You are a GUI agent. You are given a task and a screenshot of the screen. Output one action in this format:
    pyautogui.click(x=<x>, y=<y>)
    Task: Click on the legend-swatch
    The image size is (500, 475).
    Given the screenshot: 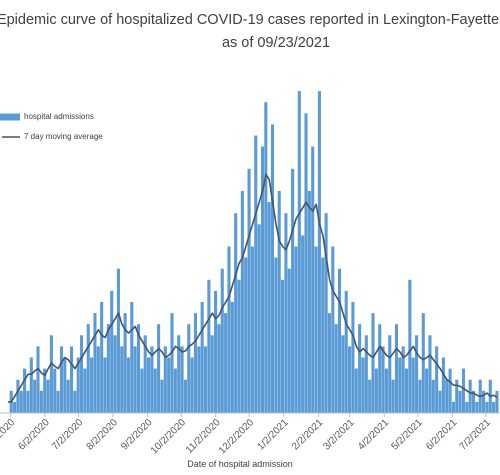 What is the action you would take?
    pyautogui.click(x=10, y=117)
    